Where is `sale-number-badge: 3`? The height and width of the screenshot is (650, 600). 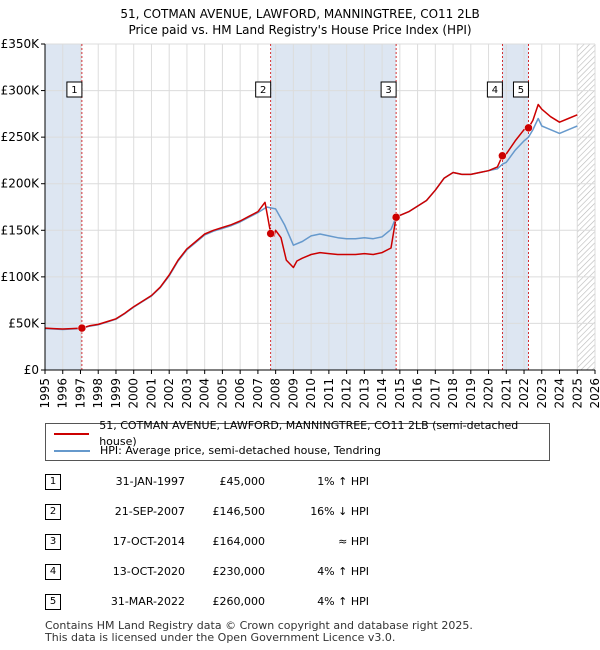
sale-number-badge: 3 is located at coordinates (53, 542).